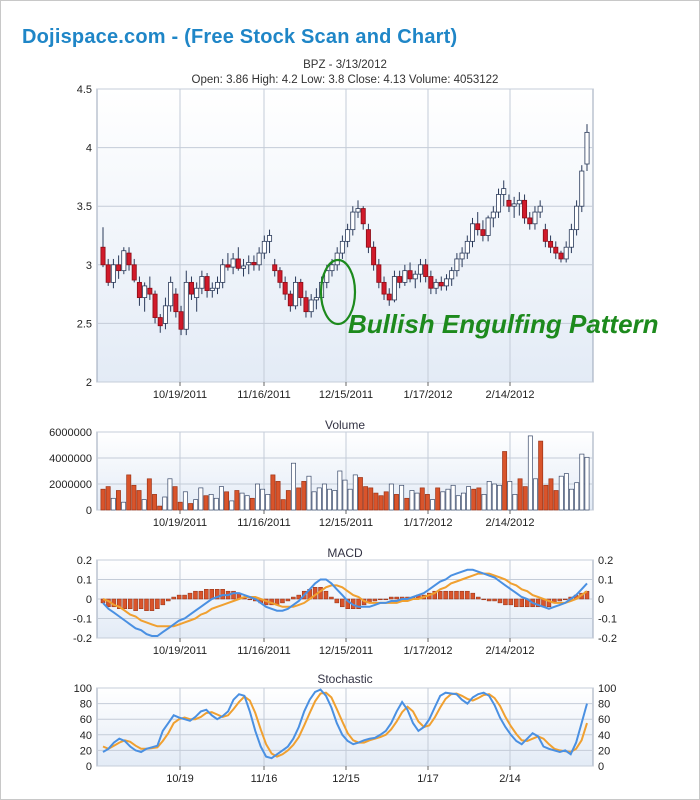 The width and height of the screenshot is (700, 800). I want to click on y-tick-label: 0, so click(89, 767).